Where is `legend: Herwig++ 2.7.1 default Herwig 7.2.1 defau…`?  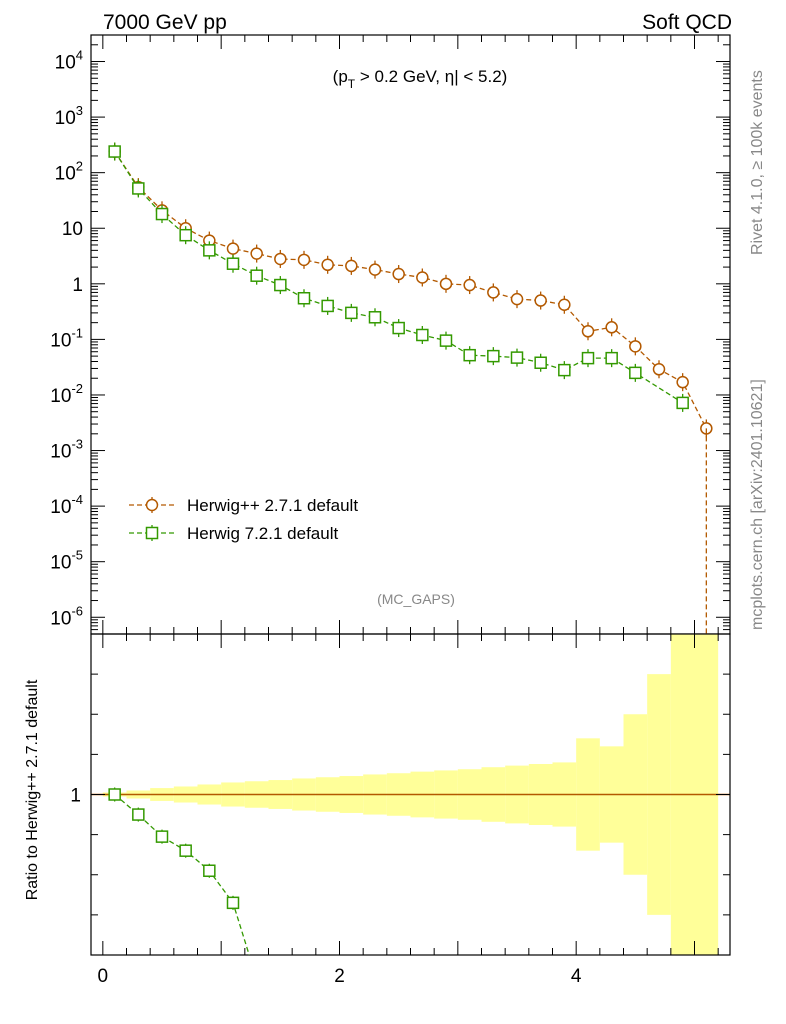 legend: Herwig++ 2.7.1 default Herwig 7.2.1 defau… is located at coordinates (243, 519).